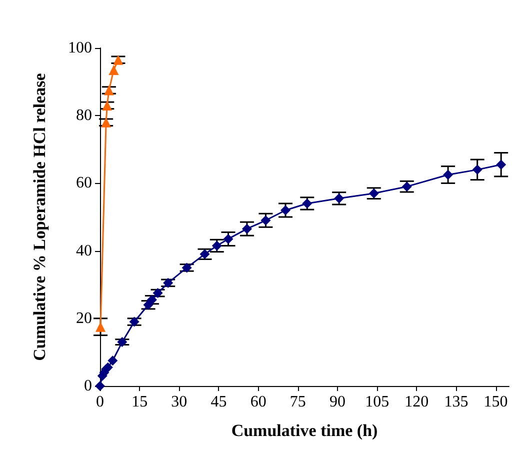  I want to click on x-tick-label: 150, so click(496, 402).